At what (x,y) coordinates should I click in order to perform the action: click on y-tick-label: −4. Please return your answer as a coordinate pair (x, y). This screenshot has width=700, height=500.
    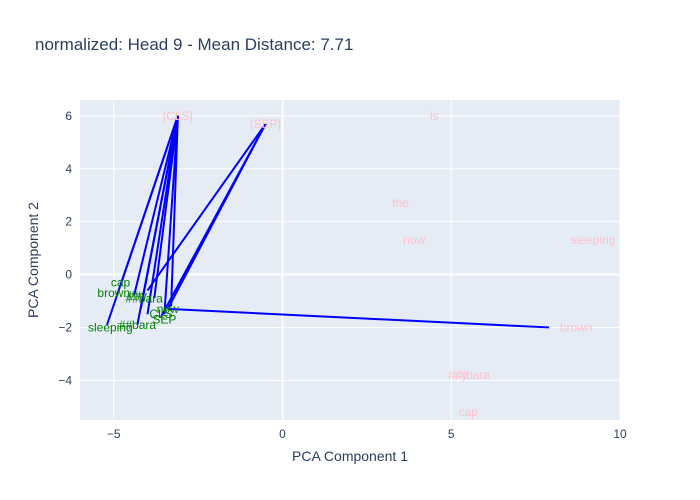
    Looking at the image, I should click on (65, 380).